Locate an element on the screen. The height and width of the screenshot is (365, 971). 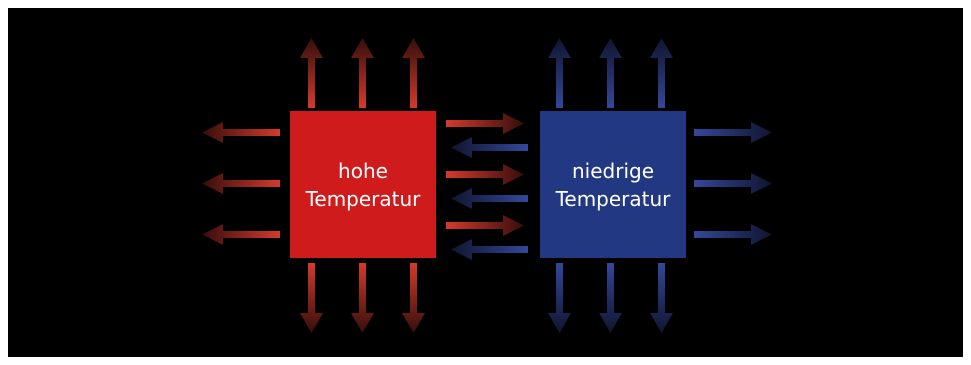
cold-box: niedrige Temperatur is located at coordinates (613, 184).